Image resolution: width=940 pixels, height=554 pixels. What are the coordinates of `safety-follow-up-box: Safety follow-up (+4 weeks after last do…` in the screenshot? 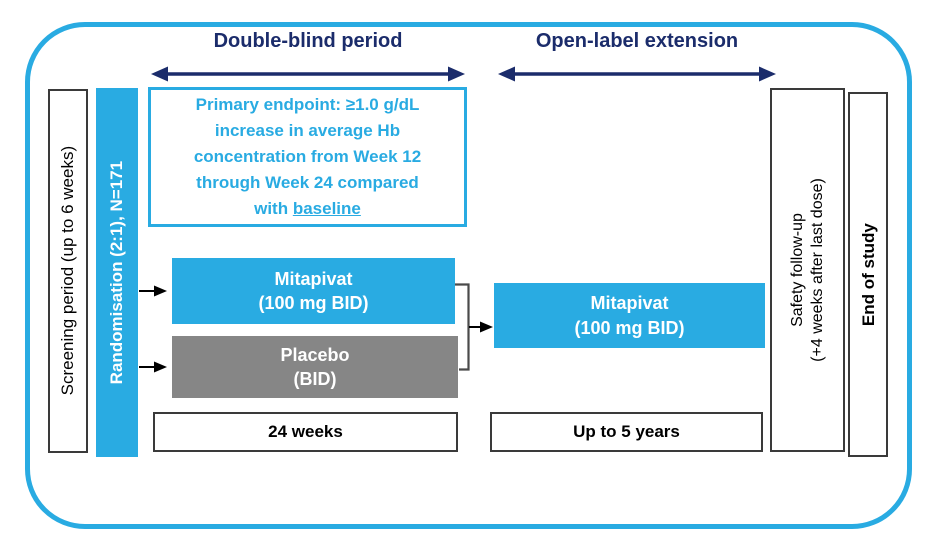 It's located at (807, 270).